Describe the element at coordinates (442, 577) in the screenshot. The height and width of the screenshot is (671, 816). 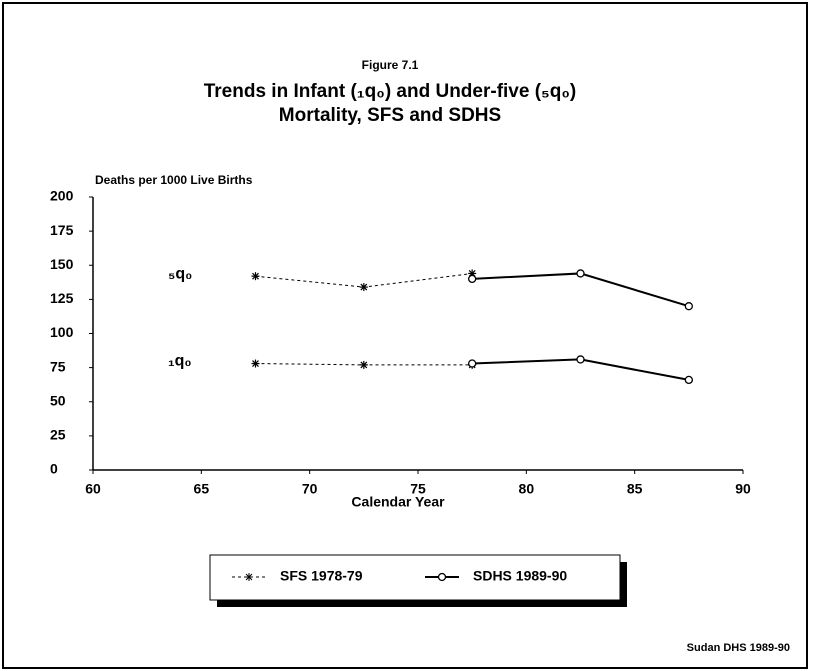
I see `legend-circle` at that location.